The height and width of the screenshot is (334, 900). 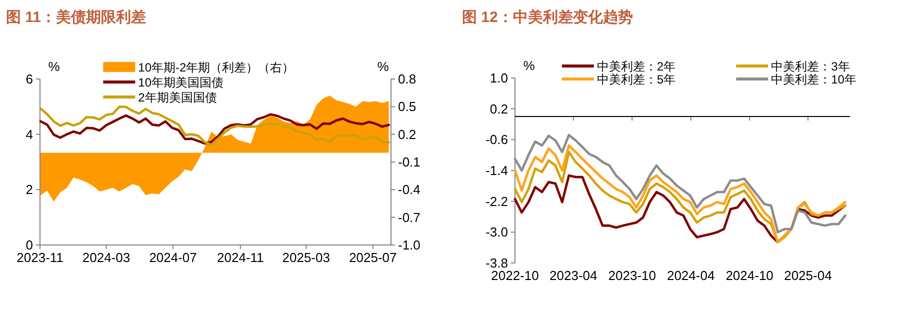 What do you see at coordinates (636, 79) in the screenshot?
I see `legend-label: 中美利差：5年` at bounding box center [636, 79].